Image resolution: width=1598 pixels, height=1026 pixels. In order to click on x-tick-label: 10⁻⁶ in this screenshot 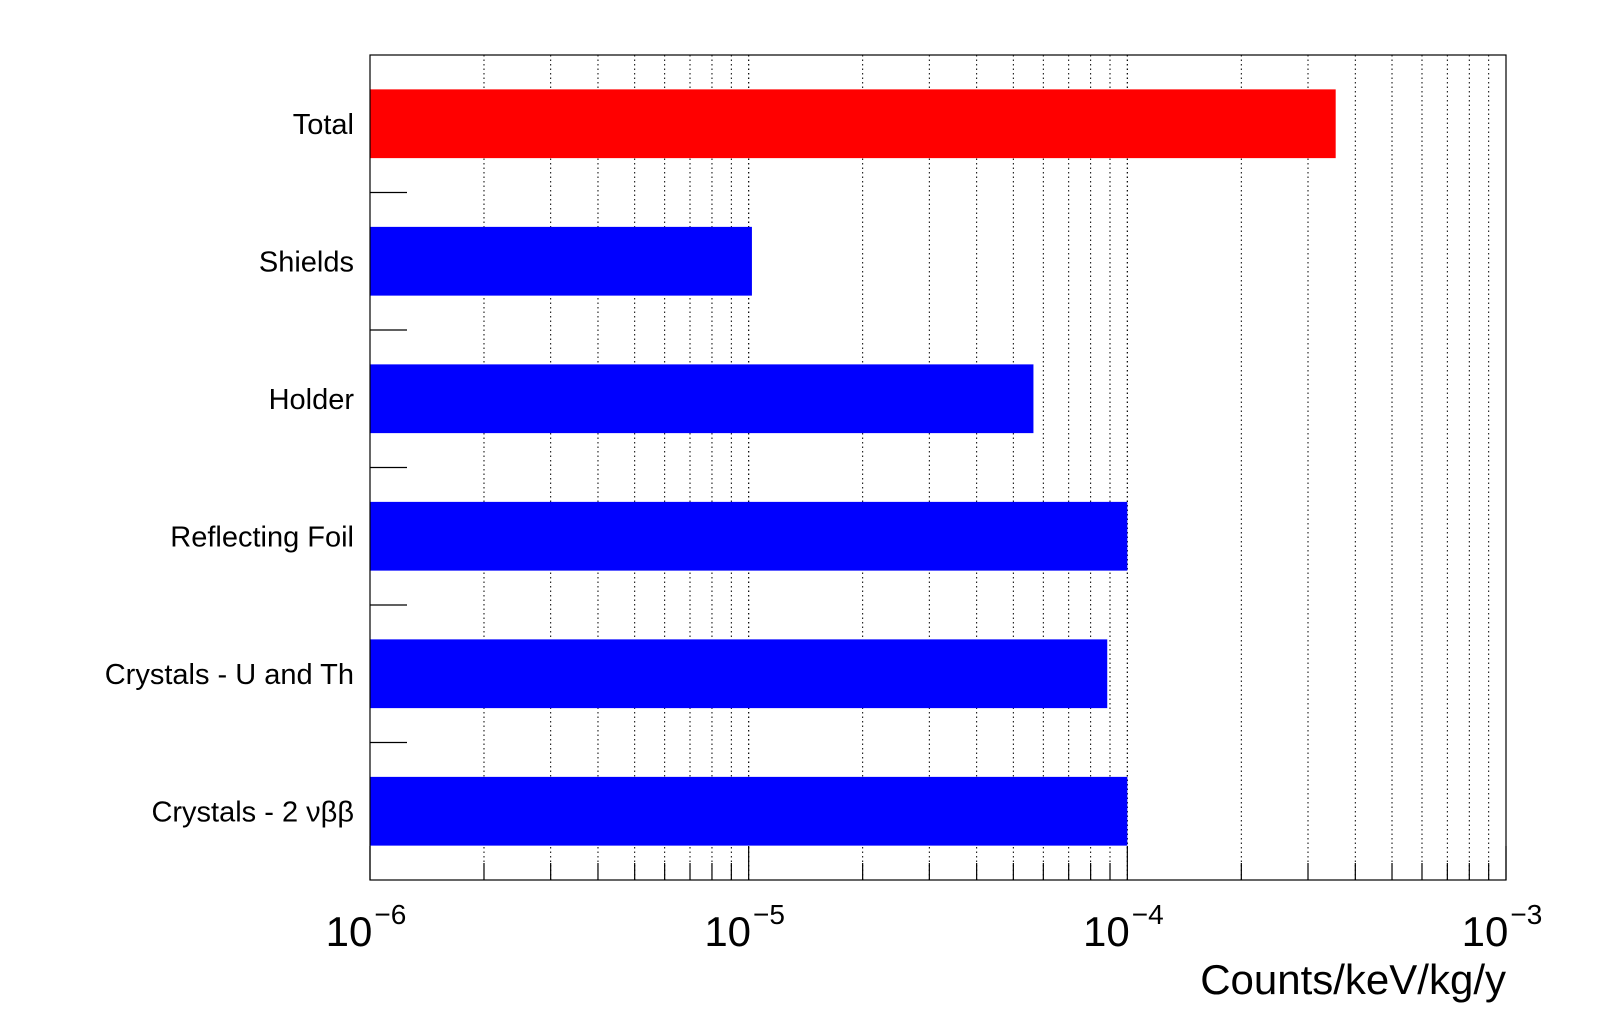, I will do `click(366, 927)`.